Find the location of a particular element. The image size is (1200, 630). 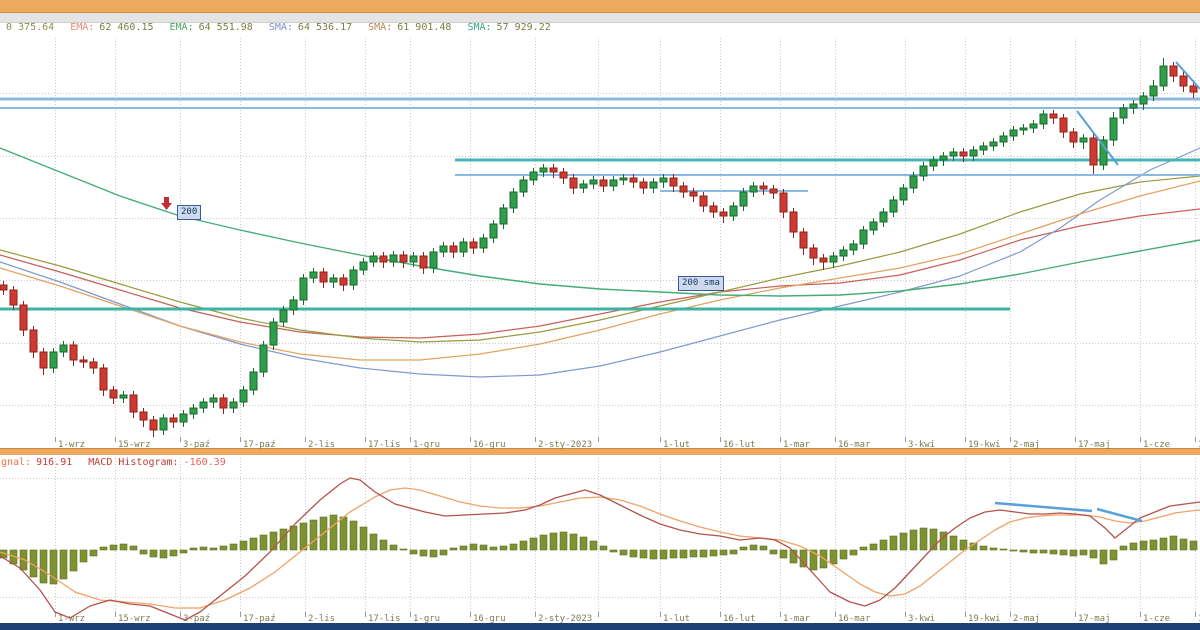

legend-item: EMA: 64 551.98 is located at coordinates (211, 27).